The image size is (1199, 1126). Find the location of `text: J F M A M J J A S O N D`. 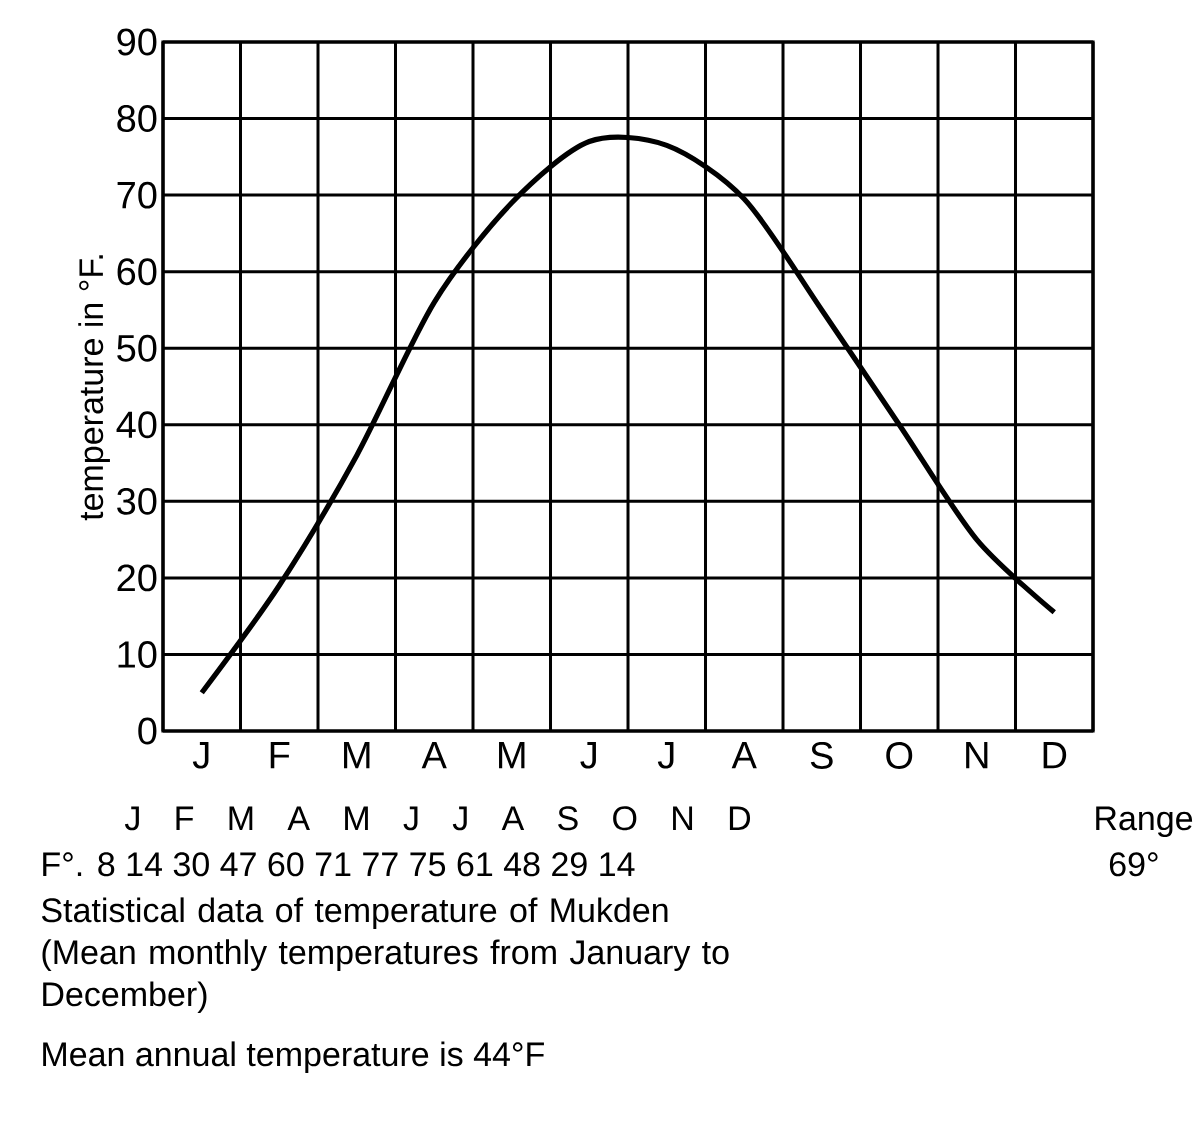

text: J F M A M J J A S O N D is located at coordinates (437, 818).